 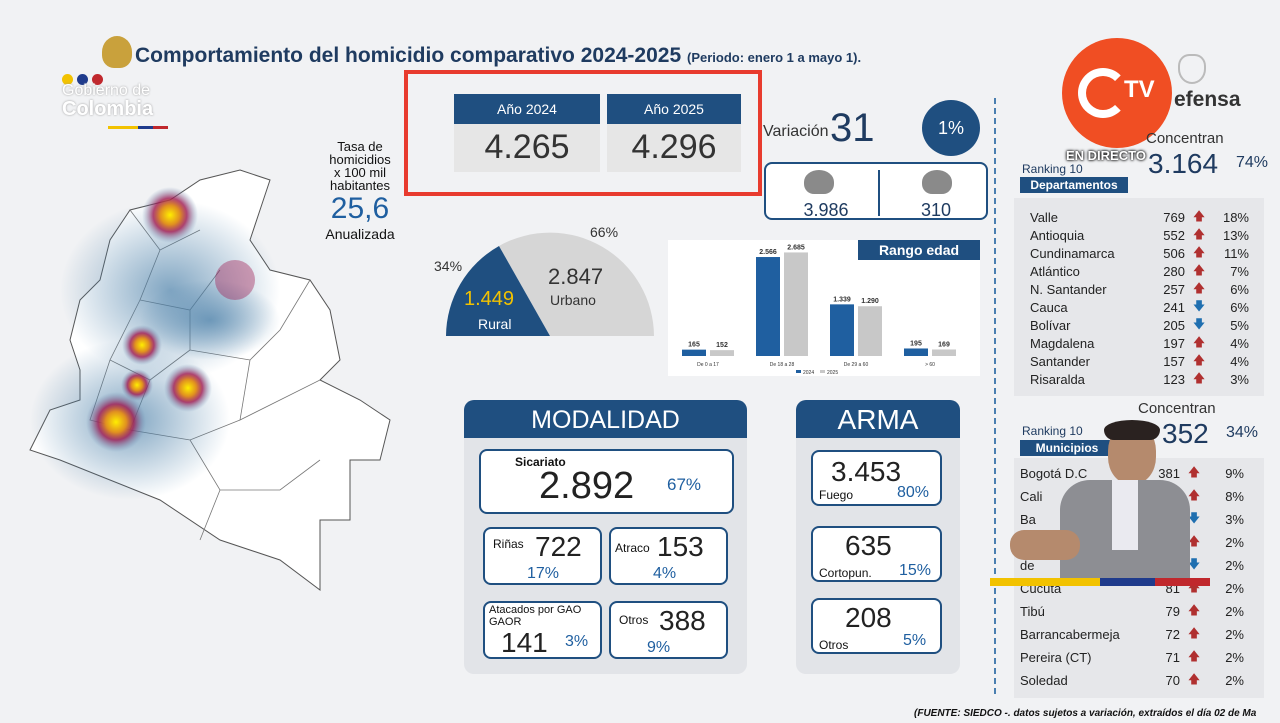 I want to click on hotspot-cali, so click(x=116, y=422).